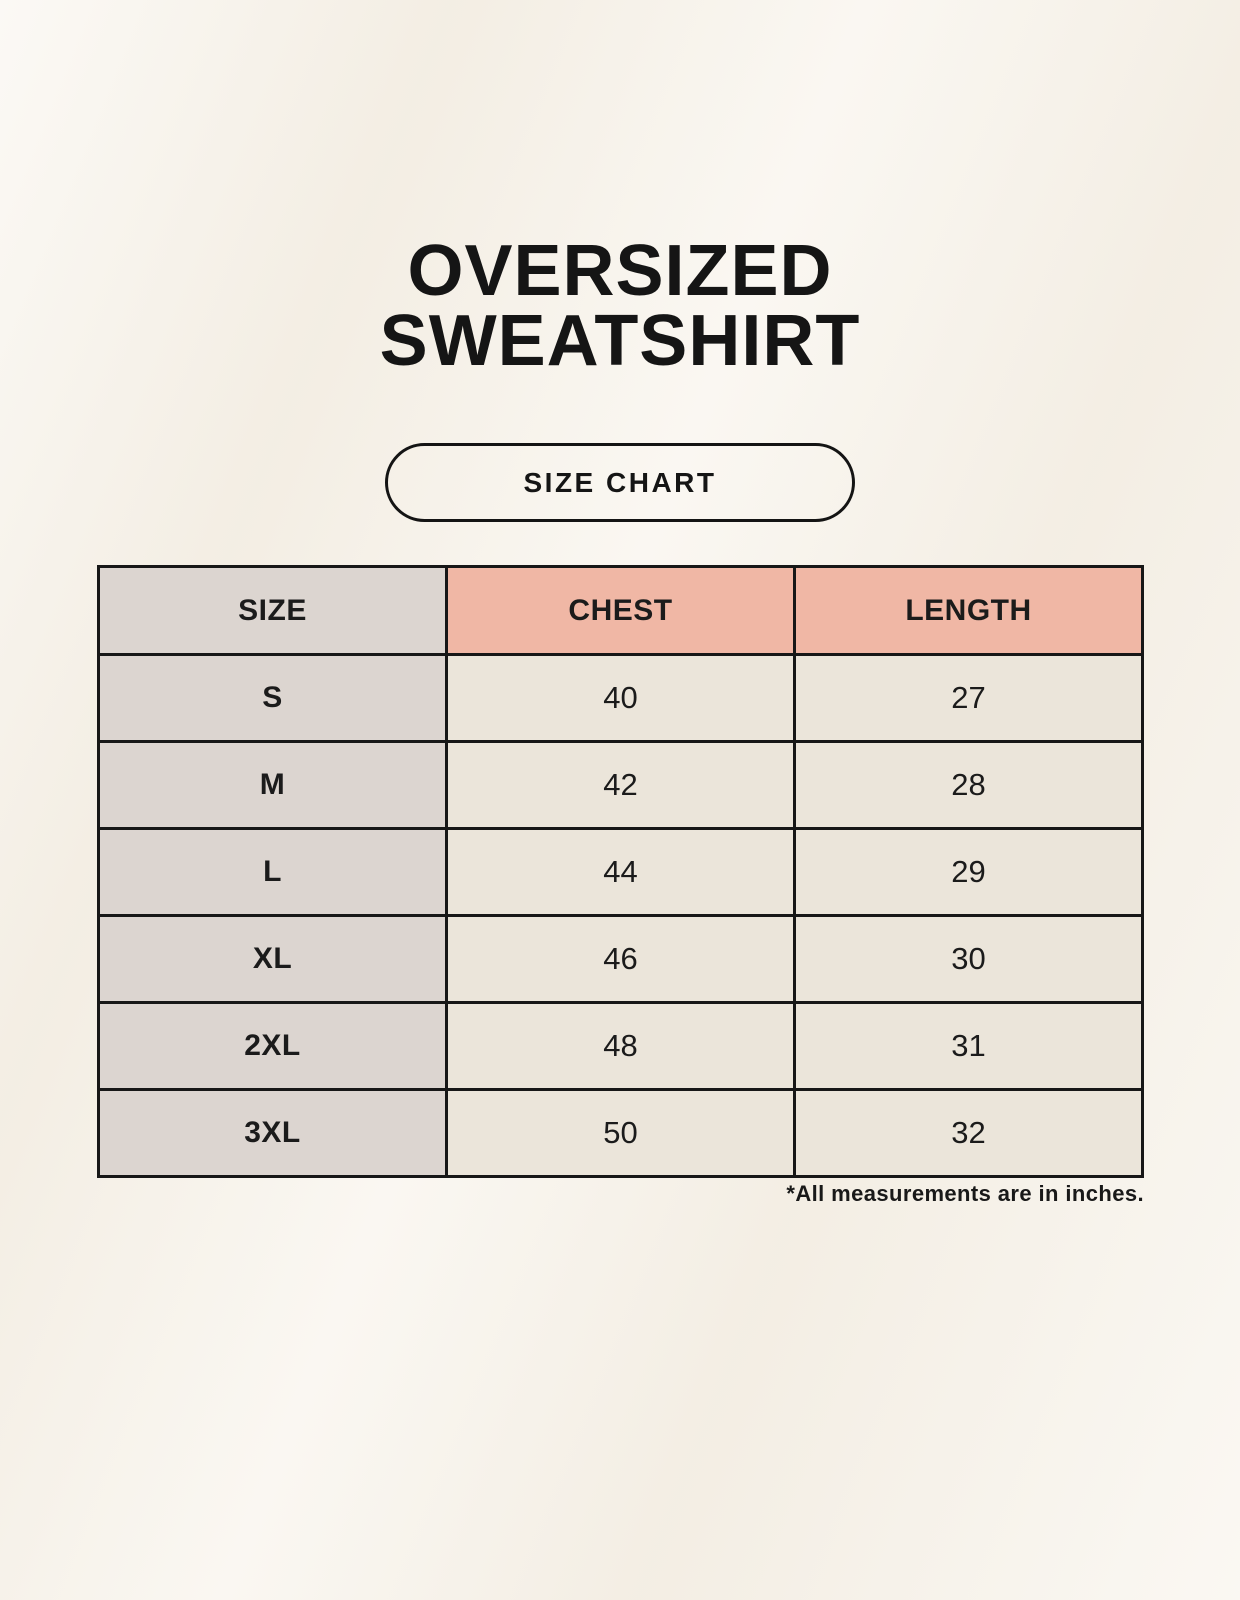 This screenshot has width=1240, height=1600. I want to click on chest-cell: 44, so click(620, 872).